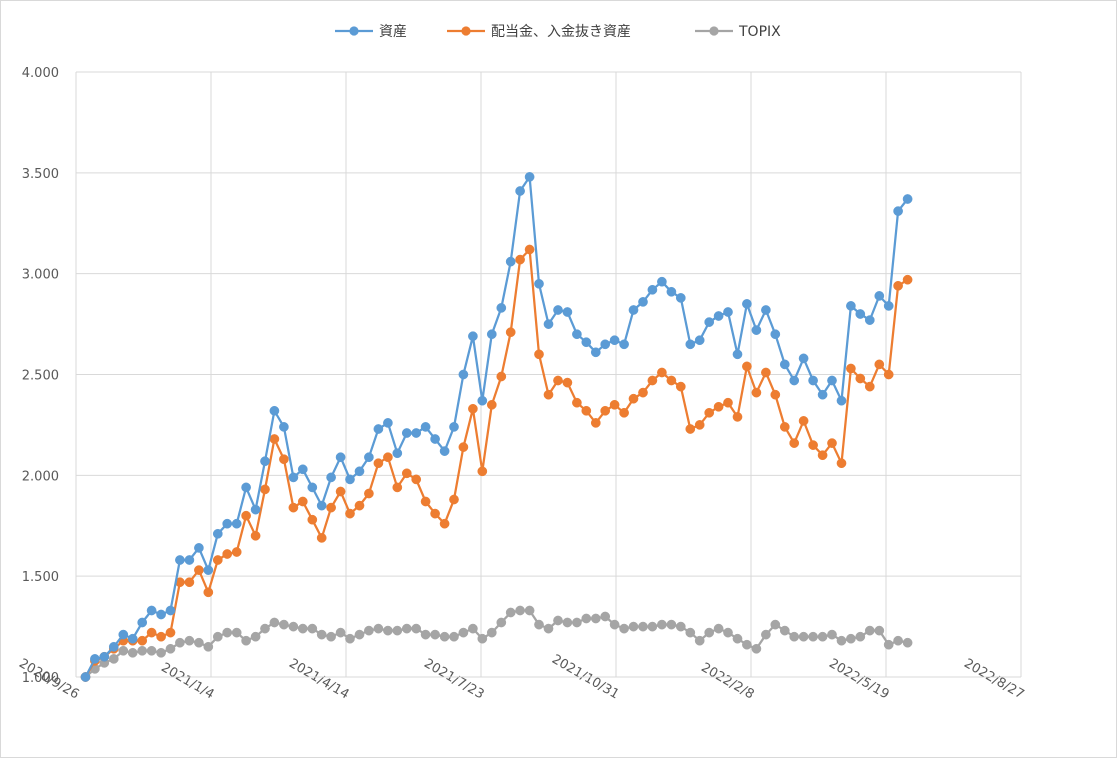 This screenshot has height=763, width=1117. What do you see at coordinates (561, 32) in the screenshot?
I see `legend-label: 配当金、入金抜き資産` at bounding box center [561, 32].